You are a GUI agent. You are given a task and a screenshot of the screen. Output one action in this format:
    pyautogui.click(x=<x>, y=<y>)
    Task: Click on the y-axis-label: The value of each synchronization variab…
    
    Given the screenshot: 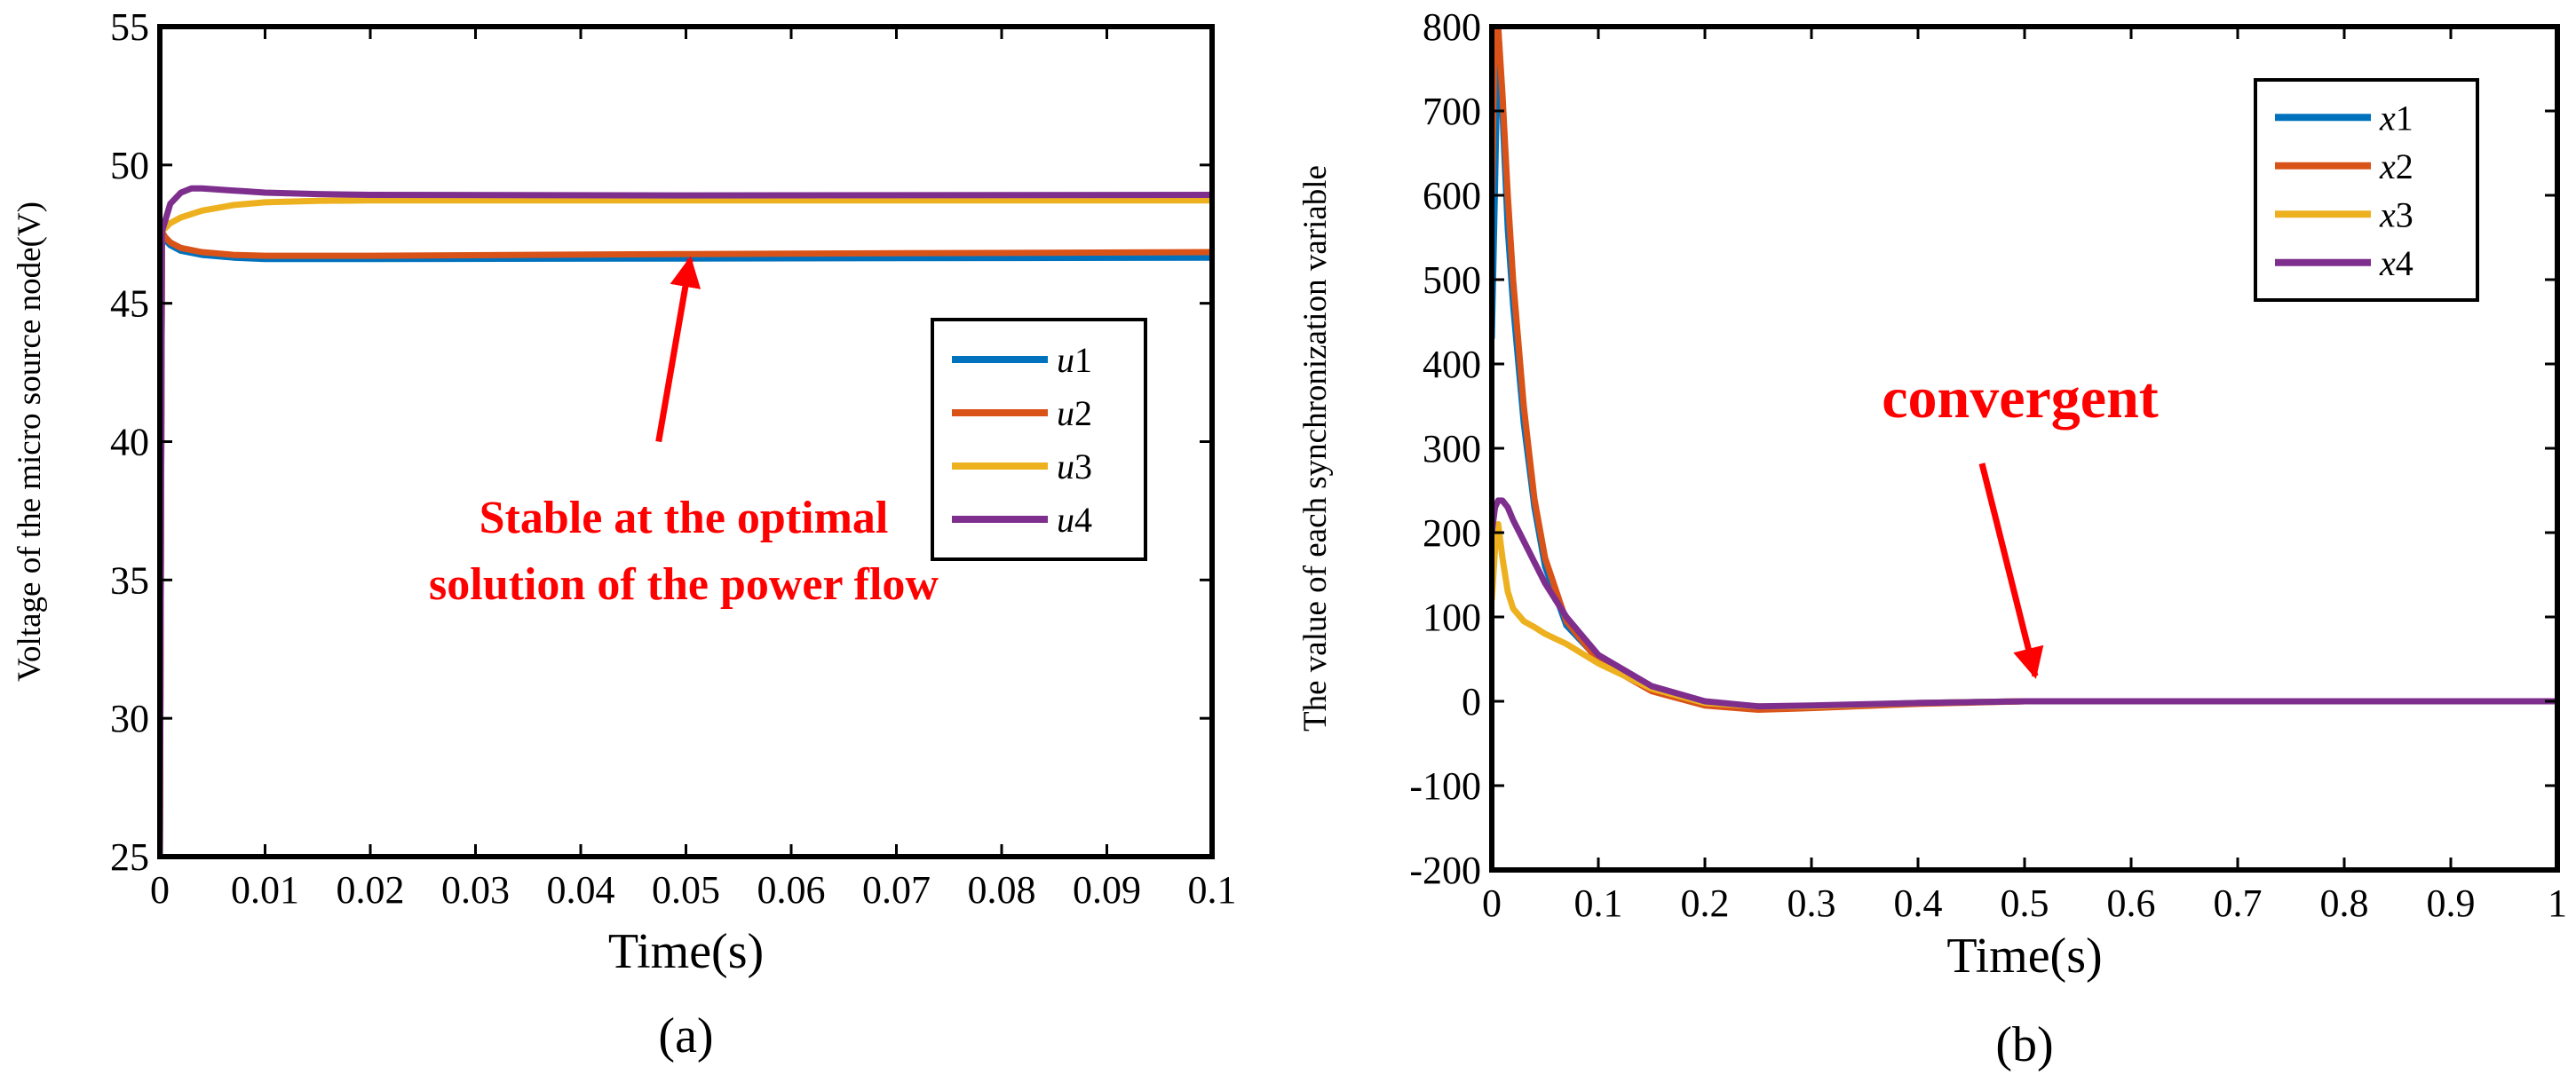 What is the action you would take?
    pyautogui.click(x=1316, y=448)
    